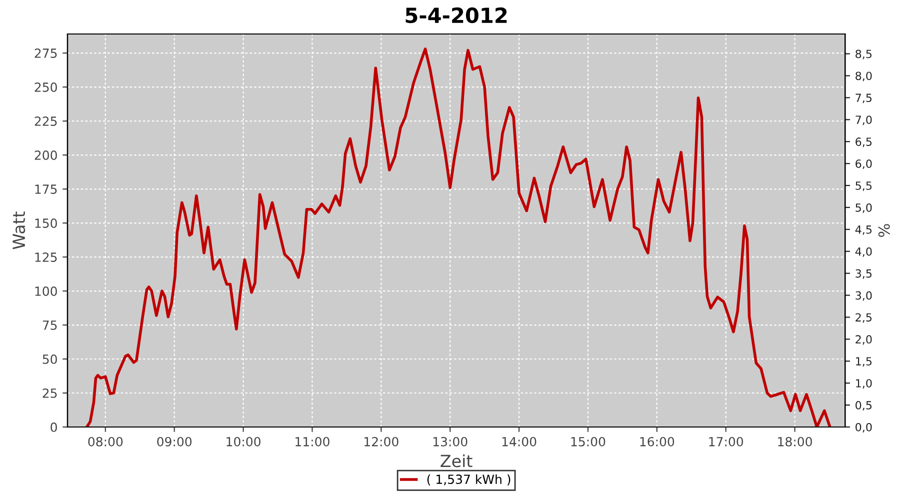 The image size is (900, 500). Describe the element at coordinates (381, 441) in the screenshot. I see `x-tick-label: 12:00` at that location.